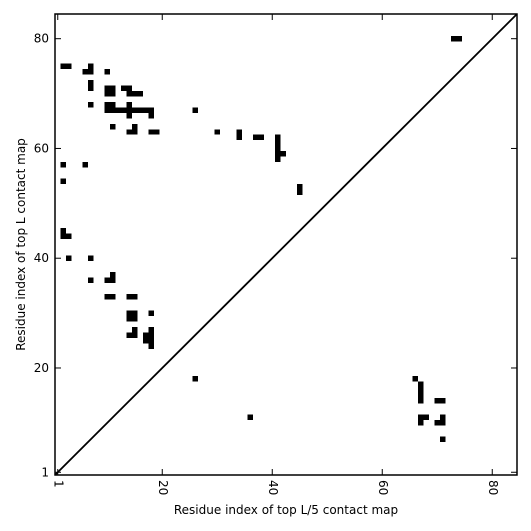  Describe the element at coordinates (383, 487) in the screenshot. I see `x-tick-label: 60` at that location.